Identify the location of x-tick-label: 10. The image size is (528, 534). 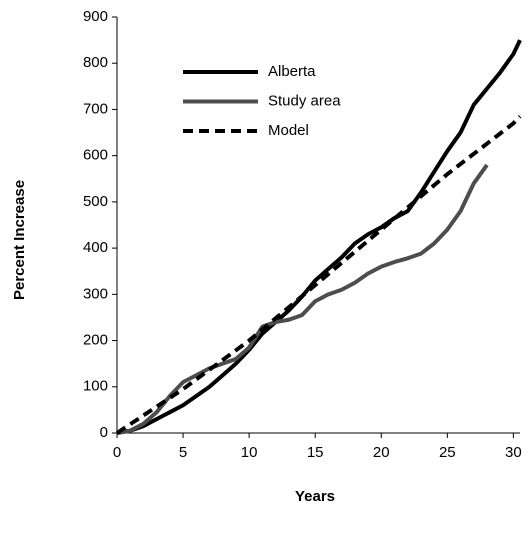
(249, 452).